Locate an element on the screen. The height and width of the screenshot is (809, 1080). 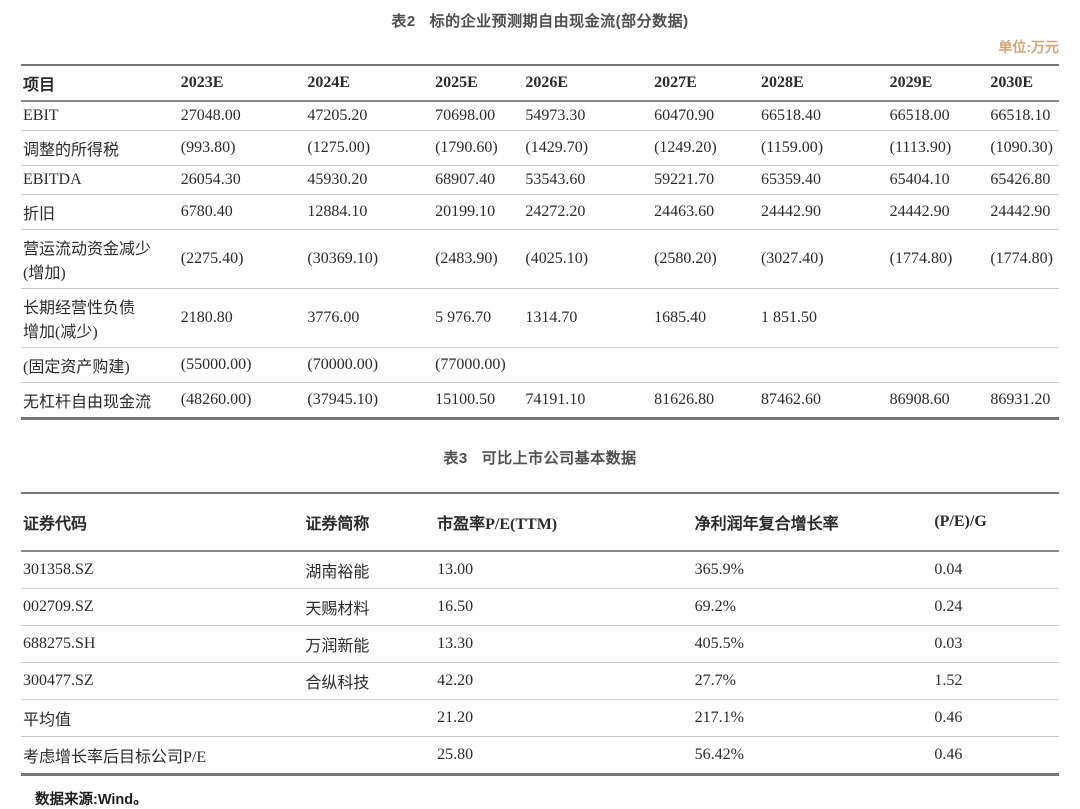
column-header: 证券代码 is located at coordinates (162, 522).